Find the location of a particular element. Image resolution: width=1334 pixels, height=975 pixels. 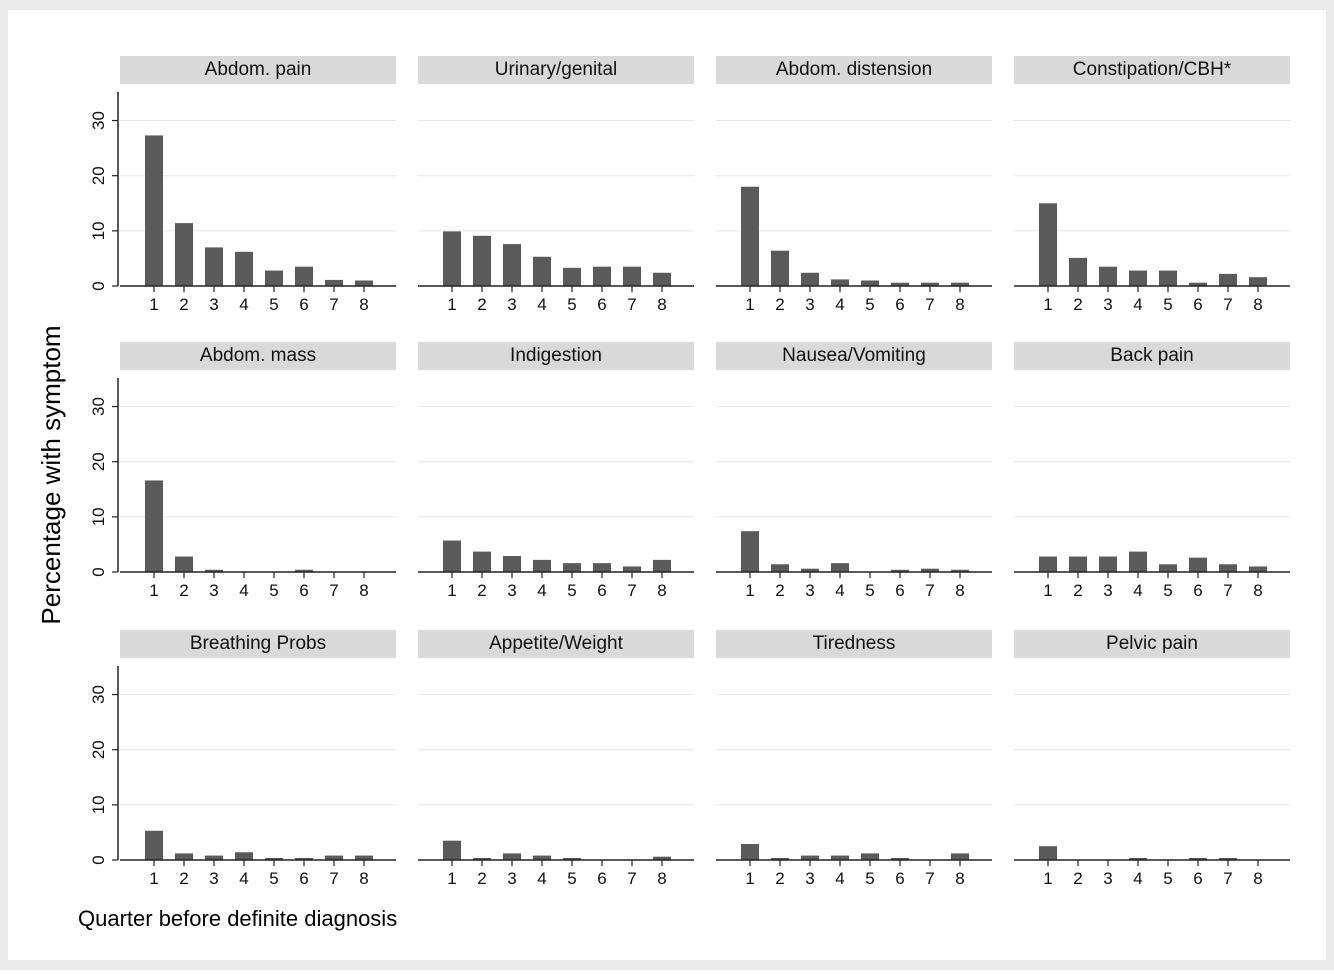

panel-title: Abdom. distension is located at coordinates (854, 69).